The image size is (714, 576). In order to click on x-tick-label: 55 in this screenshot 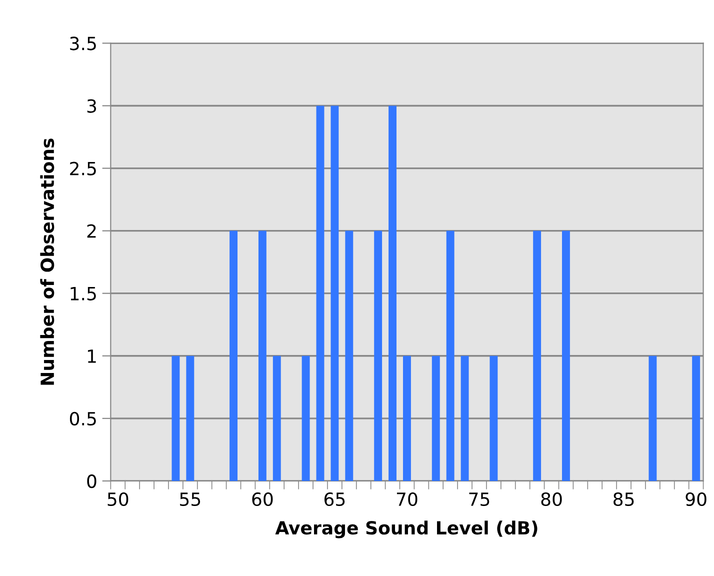, I will do `click(190, 499)`.